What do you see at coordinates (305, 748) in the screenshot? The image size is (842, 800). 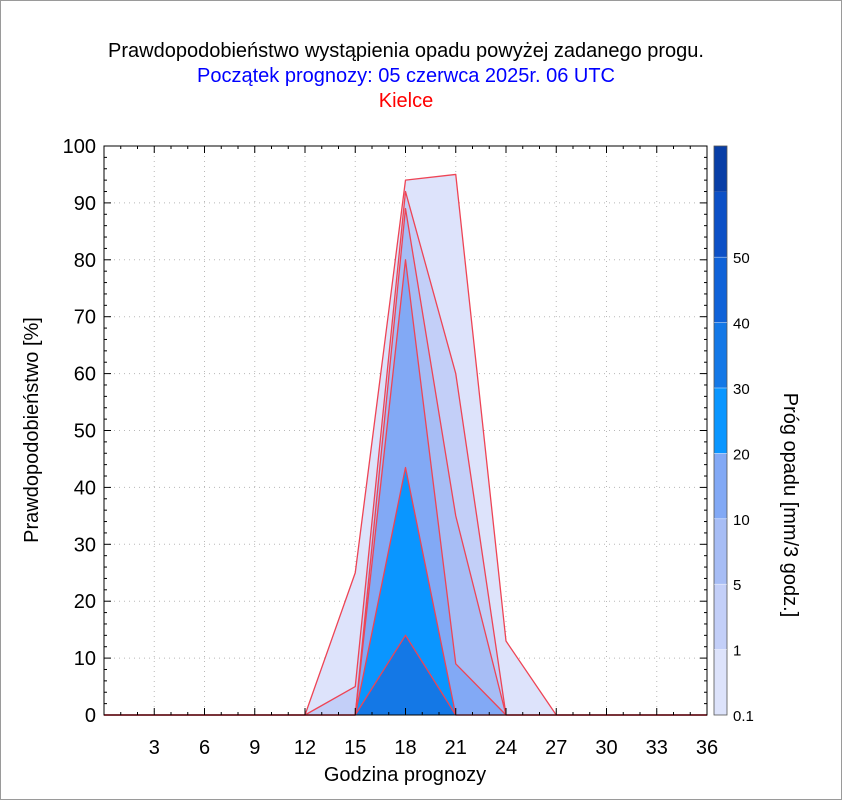 I see `x-tick-label: 12` at bounding box center [305, 748].